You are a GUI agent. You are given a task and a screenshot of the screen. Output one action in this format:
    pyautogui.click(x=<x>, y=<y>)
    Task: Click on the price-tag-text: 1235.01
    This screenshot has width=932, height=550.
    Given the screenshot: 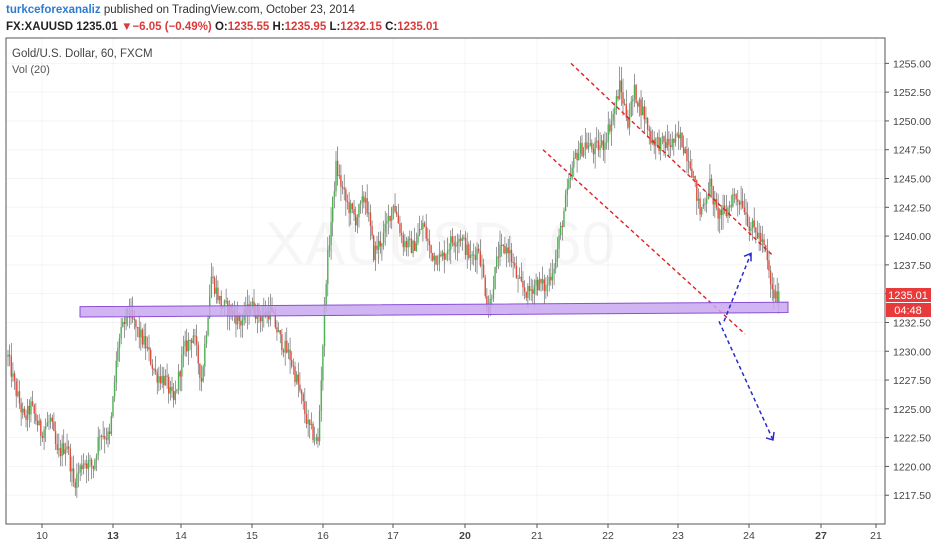 What is the action you would take?
    pyautogui.click(x=908, y=296)
    